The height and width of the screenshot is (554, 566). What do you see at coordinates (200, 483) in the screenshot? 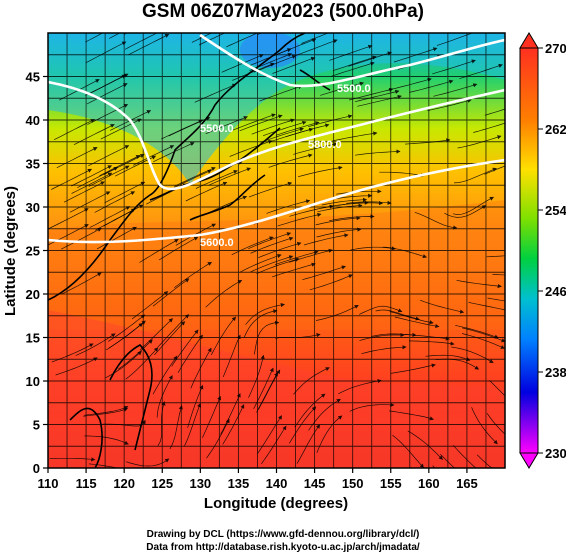
I see `x-tick-label: 130` at bounding box center [200, 483].